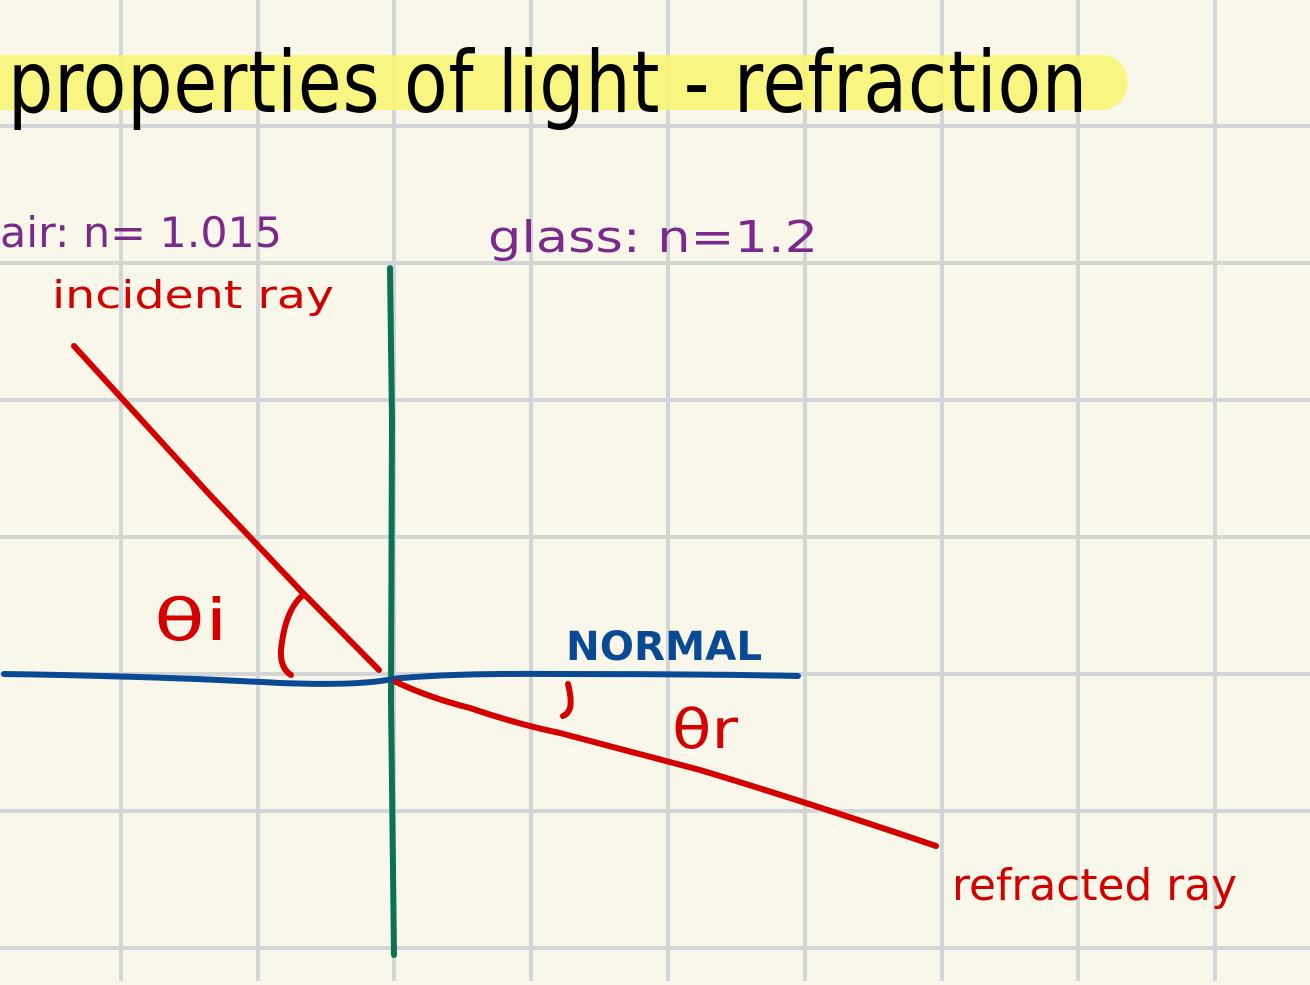 The height and width of the screenshot is (985, 1310). What do you see at coordinates (666, 764) in the screenshot?
I see `refracted-ray` at bounding box center [666, 764].